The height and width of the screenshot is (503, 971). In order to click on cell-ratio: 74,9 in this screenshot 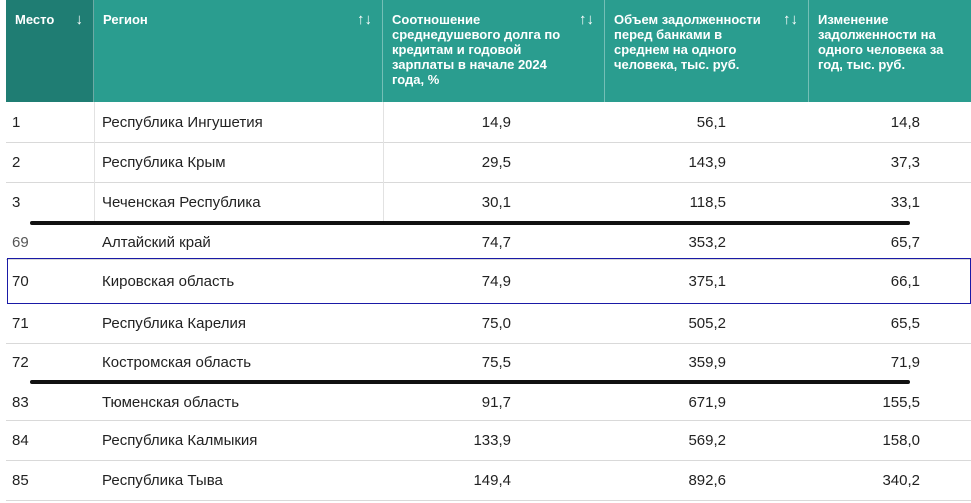, I will do `click(496, 281)`.